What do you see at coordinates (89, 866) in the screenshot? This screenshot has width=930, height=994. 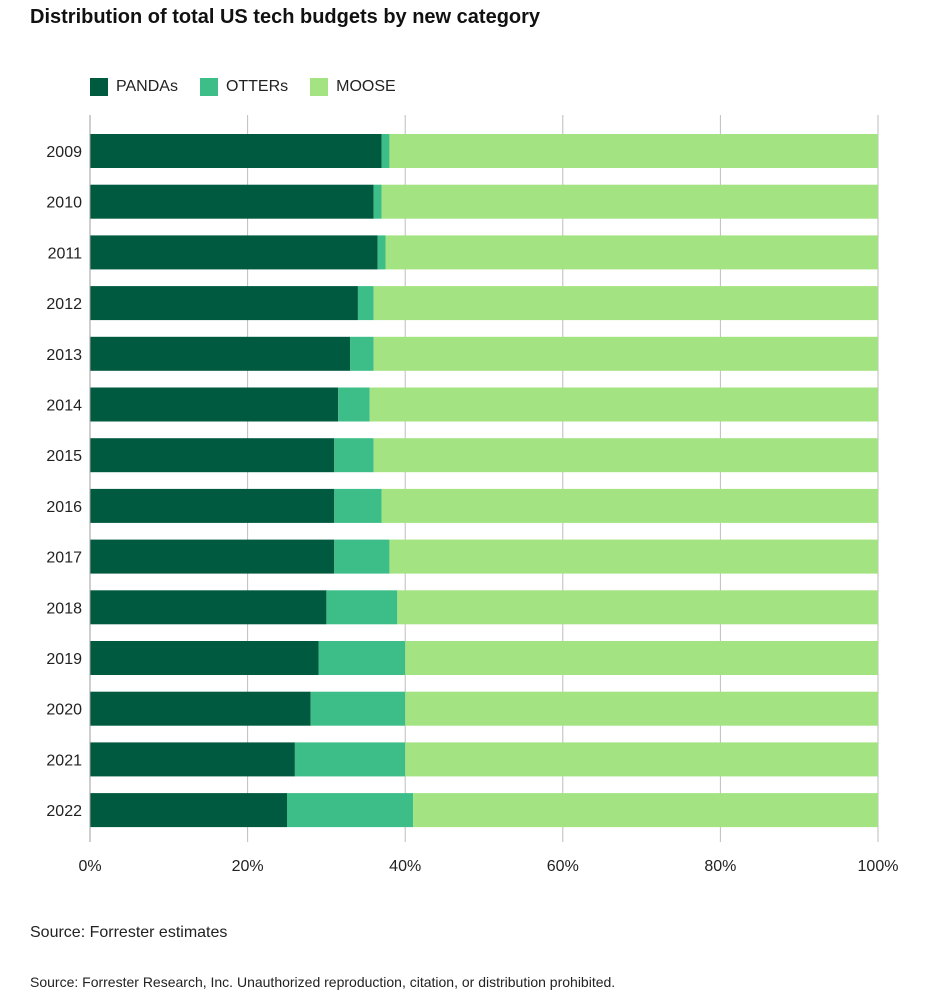 I see `x-tick-label-0: 0%` at bounding box center [89, 866].